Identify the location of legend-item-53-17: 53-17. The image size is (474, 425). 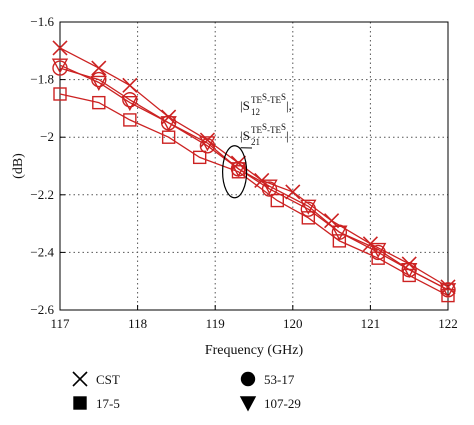
(267, 379).